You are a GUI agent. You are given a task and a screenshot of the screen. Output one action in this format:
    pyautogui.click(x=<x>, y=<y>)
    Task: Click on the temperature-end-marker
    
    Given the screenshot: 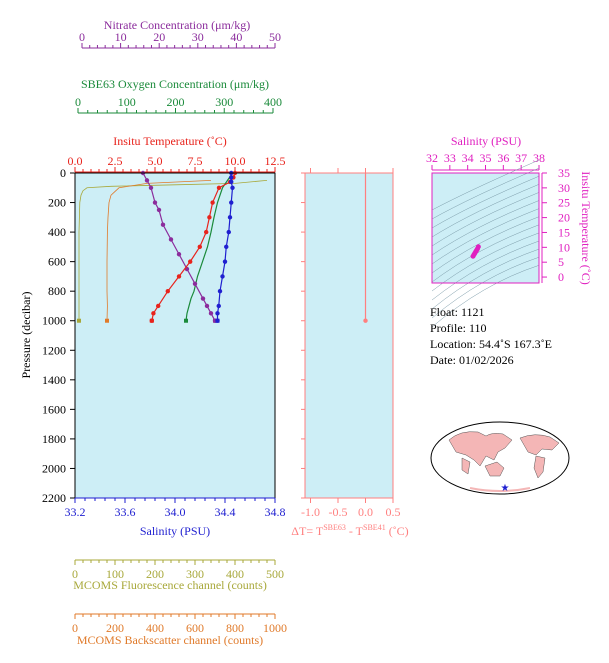 What is the action you would take?
    pyautogui.click(x=151, y=320)
    